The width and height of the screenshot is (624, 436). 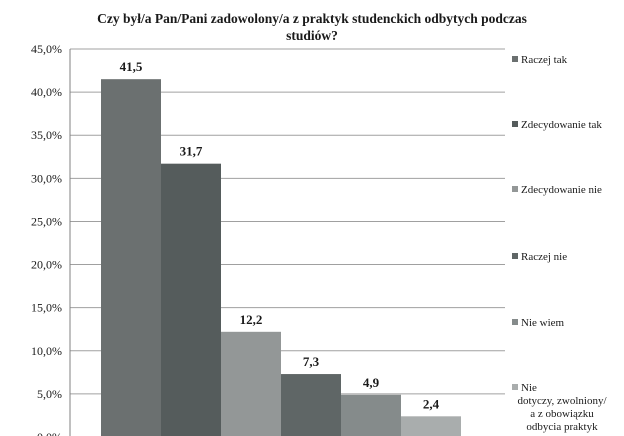 What do you see at coordinates (312, 35) in the screenshot?
I see `chart-title-line: studiów?` at bounding box center [312, 35].